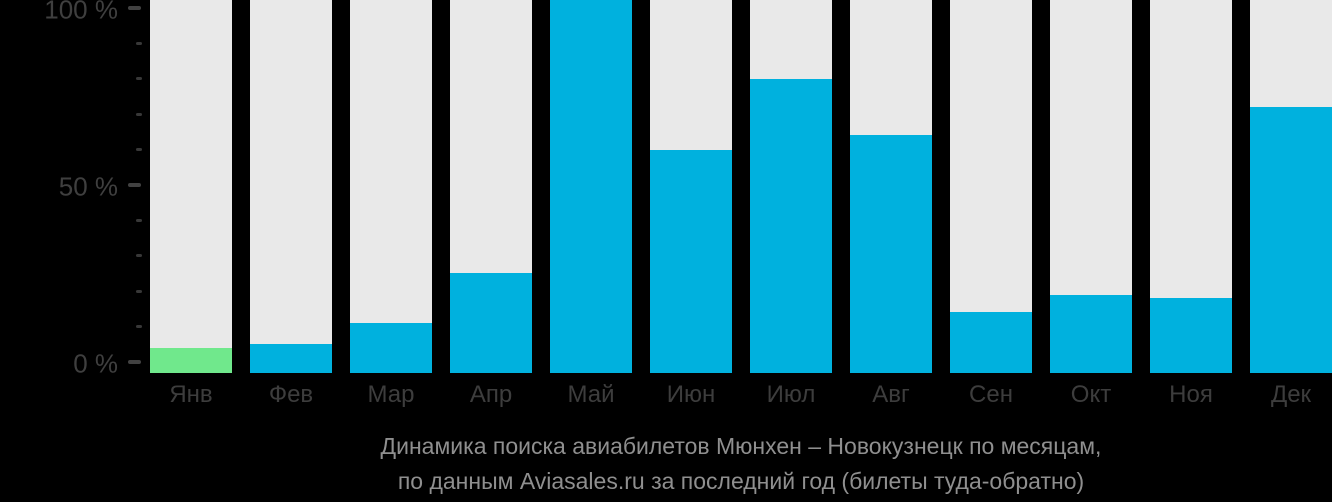  What do you see at coordinates (1291, 394) in the screenshot?
I see `month-label: Дек` at bounding box center [1291, 394].